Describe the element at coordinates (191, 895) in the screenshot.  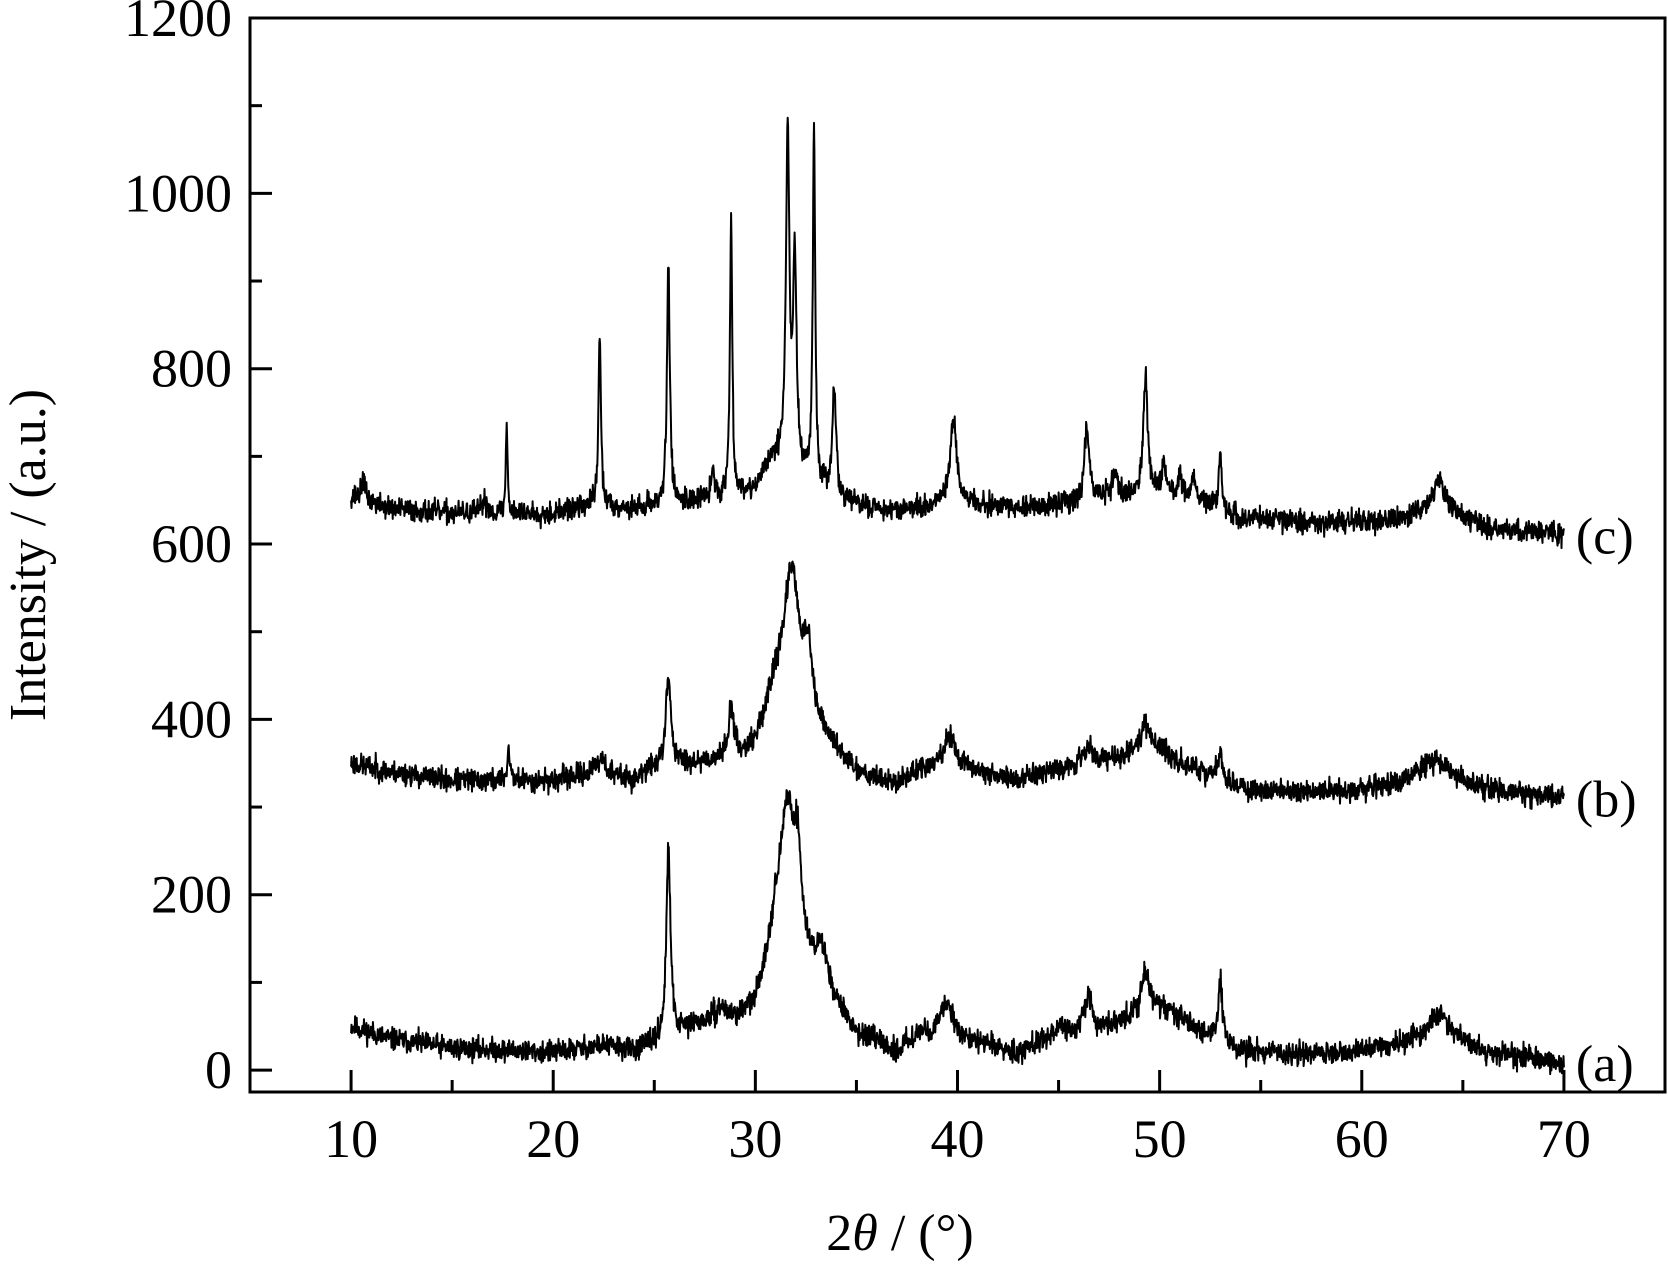
I see `y-tick-label-200: 200` at that location.